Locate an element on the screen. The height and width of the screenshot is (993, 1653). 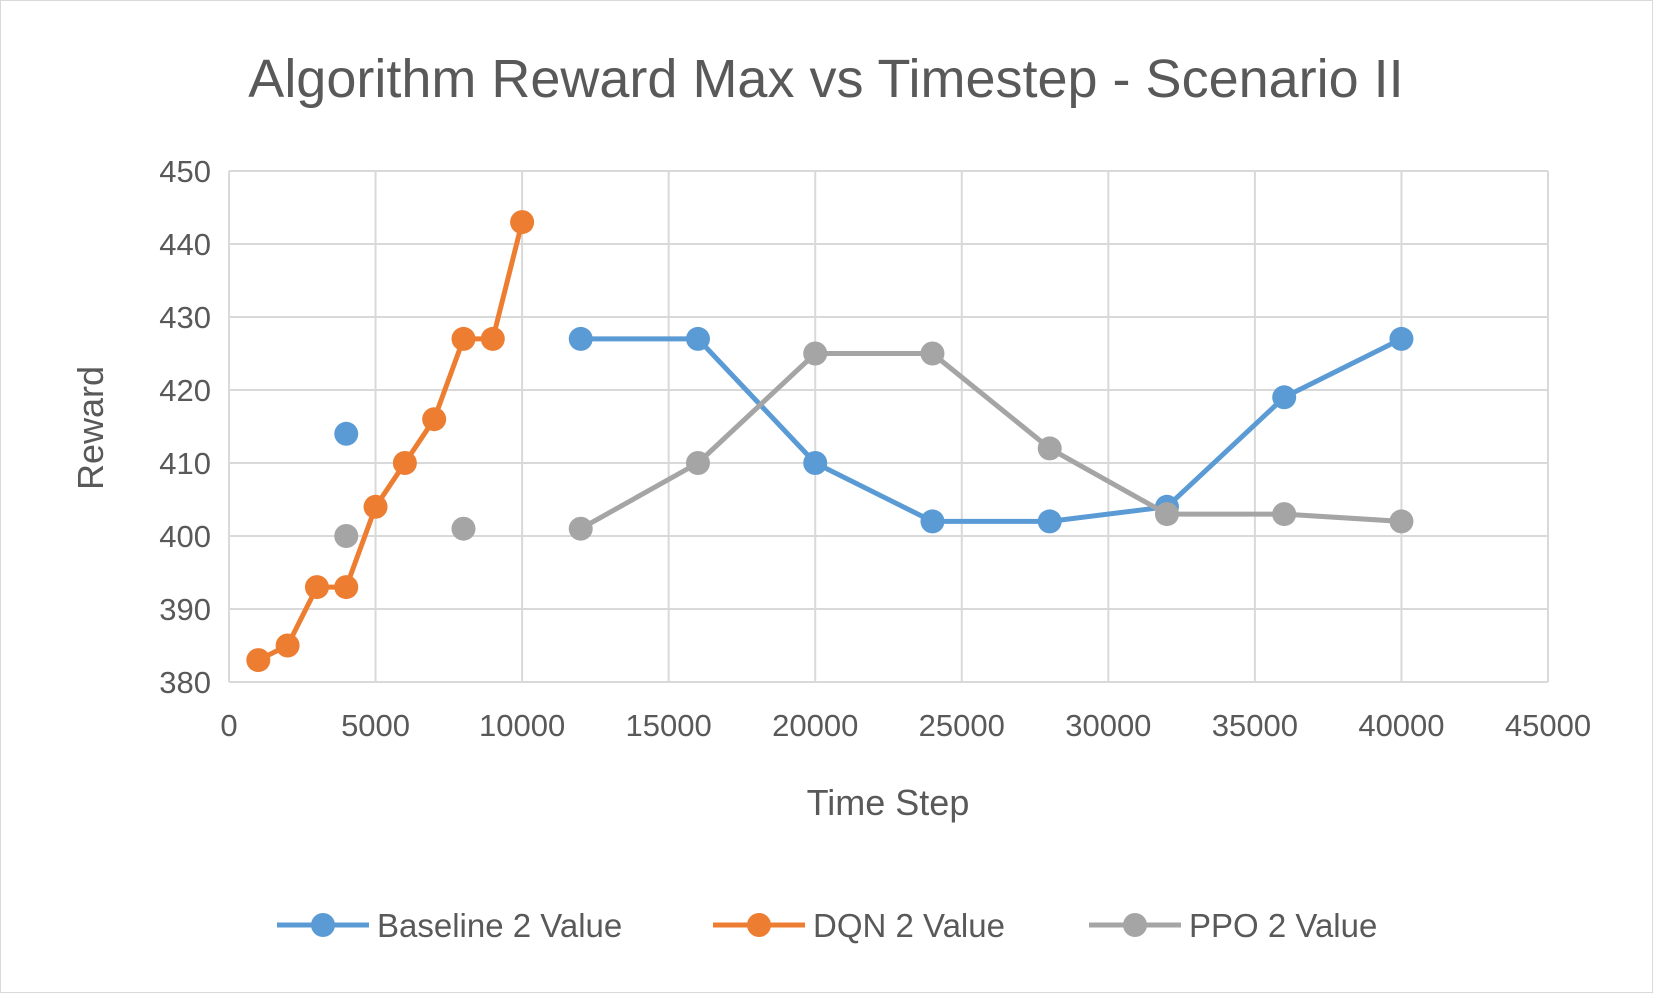
x-tick-label: 40000 is located at coordinates (1401, 725).